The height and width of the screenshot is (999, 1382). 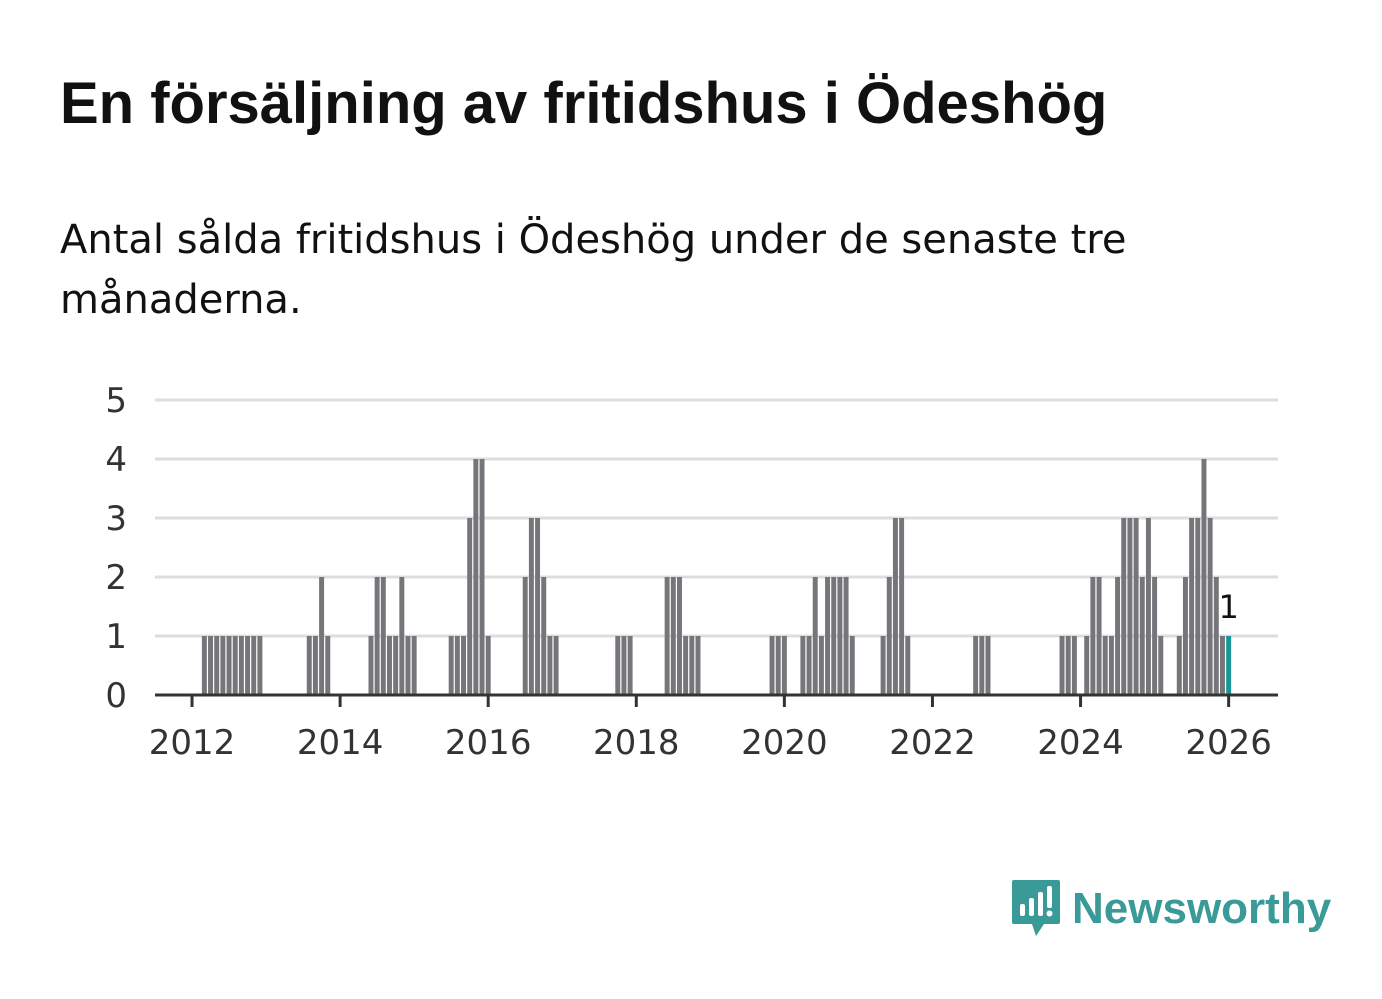 I want to click on x-tick-label-2016: 2016, so click(x=488, y=743).